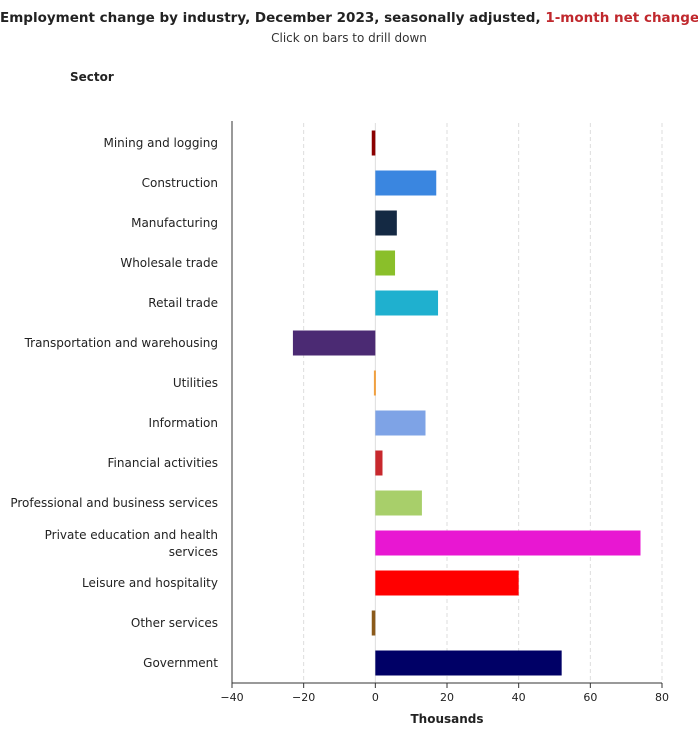 The width and height of the screenshot is (698, 733). What do you see at coordinates (174, 623) in the screenshot?
I see `category-label: Other services` at bounding box center [174, 623].